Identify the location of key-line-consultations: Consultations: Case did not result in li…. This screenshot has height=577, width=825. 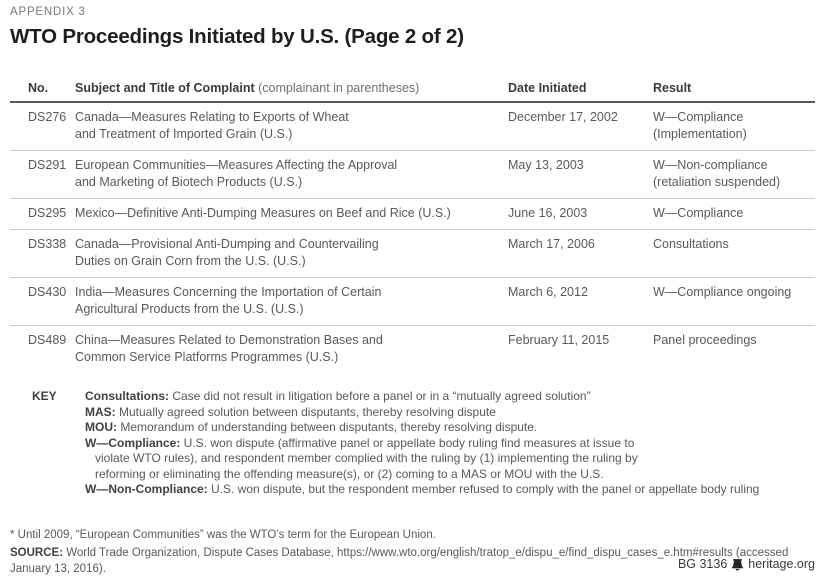
(450, 397).